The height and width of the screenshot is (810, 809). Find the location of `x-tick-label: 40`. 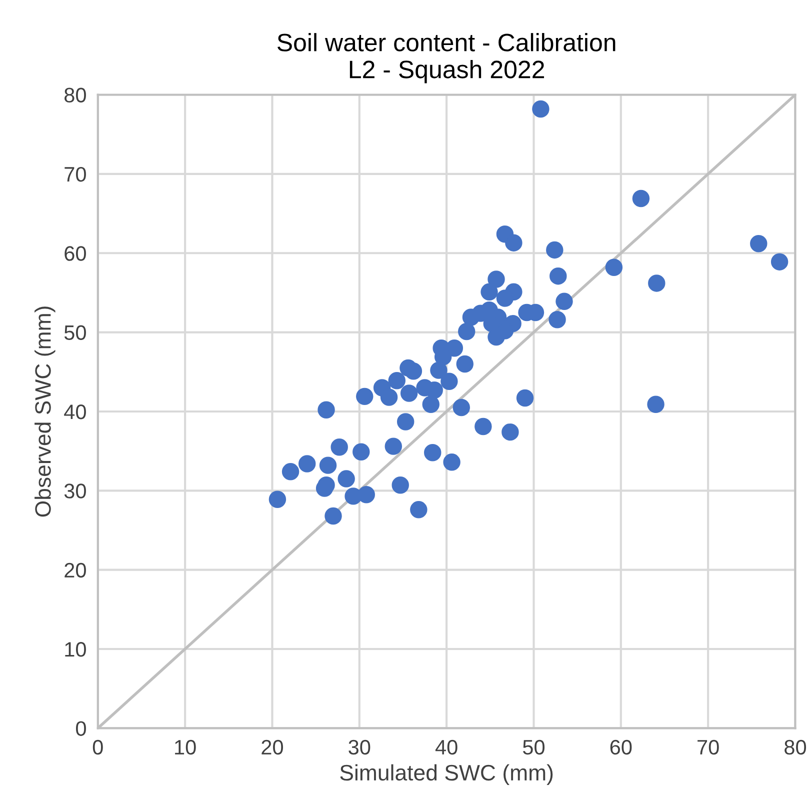

x-tick-label: 40 is located at coordinates (446, 747).